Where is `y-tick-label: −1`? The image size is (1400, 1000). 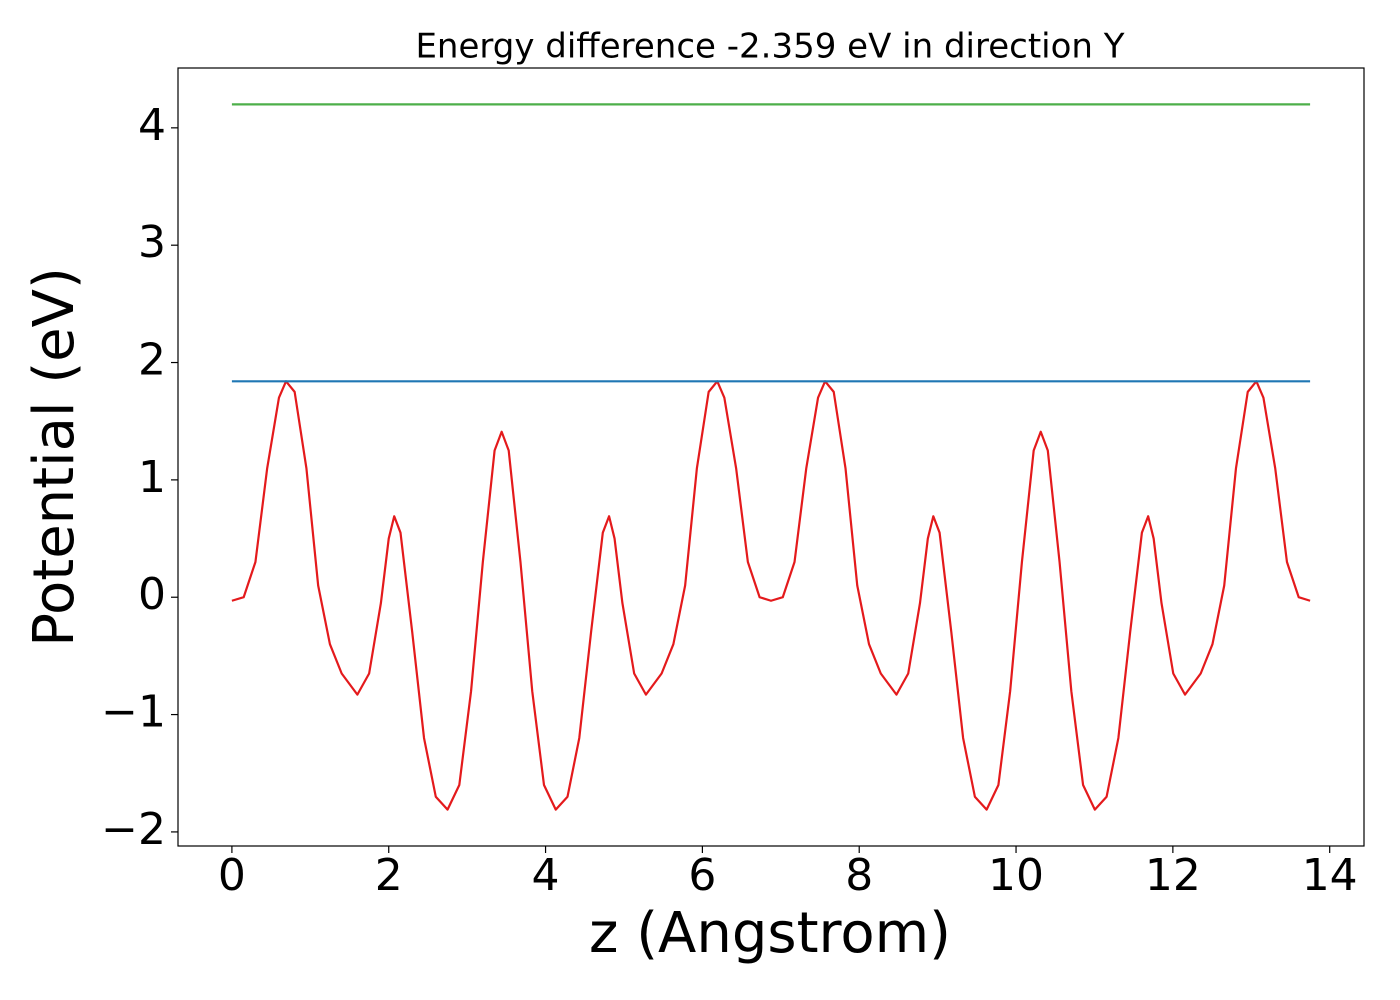 y-tick-label: −1 is located at coordinates (133, 712).